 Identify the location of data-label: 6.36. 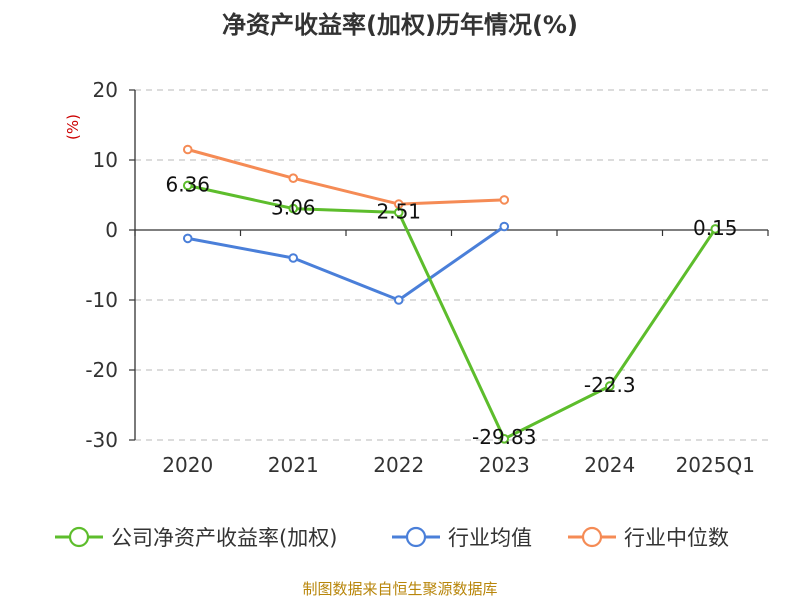
(187, 184).